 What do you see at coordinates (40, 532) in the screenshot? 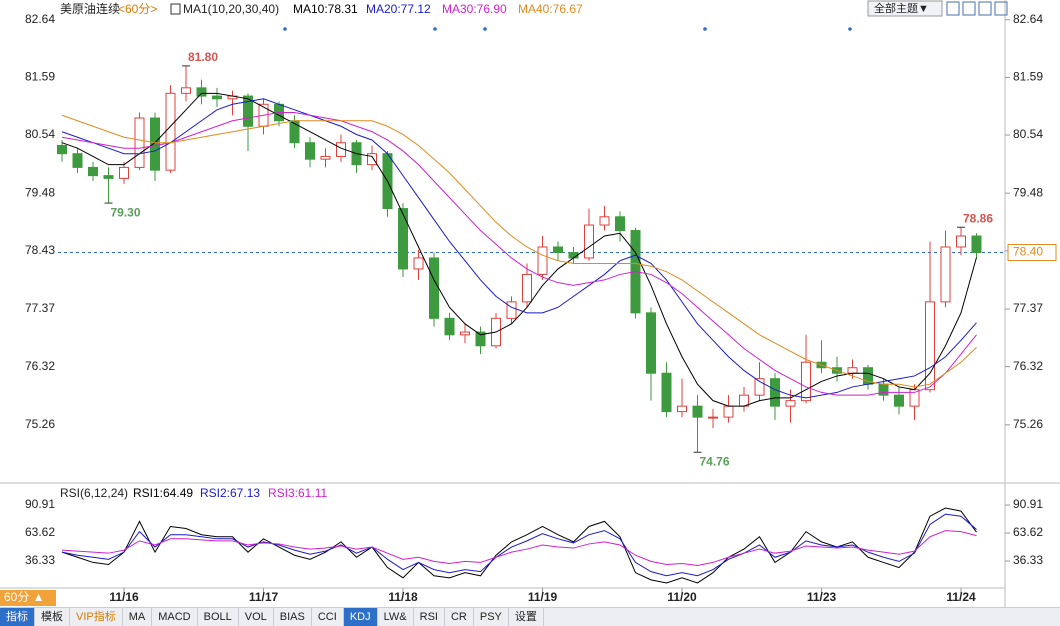
I see `left-tick-label: 63.62` at bounding box center [40, 532].